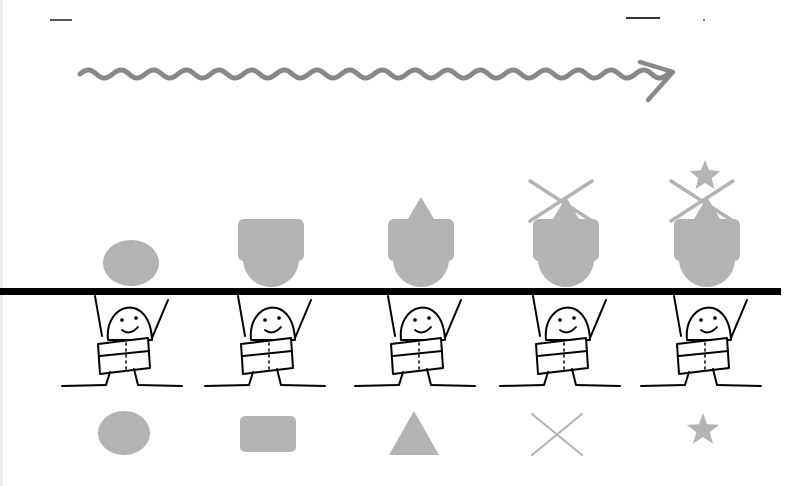 Image resolution: width=802 pixels, height=486 pixels. What do you see at coordinates (390, 291) in the screenshot?
I see `divider-line` at bounding box center [390, 291].